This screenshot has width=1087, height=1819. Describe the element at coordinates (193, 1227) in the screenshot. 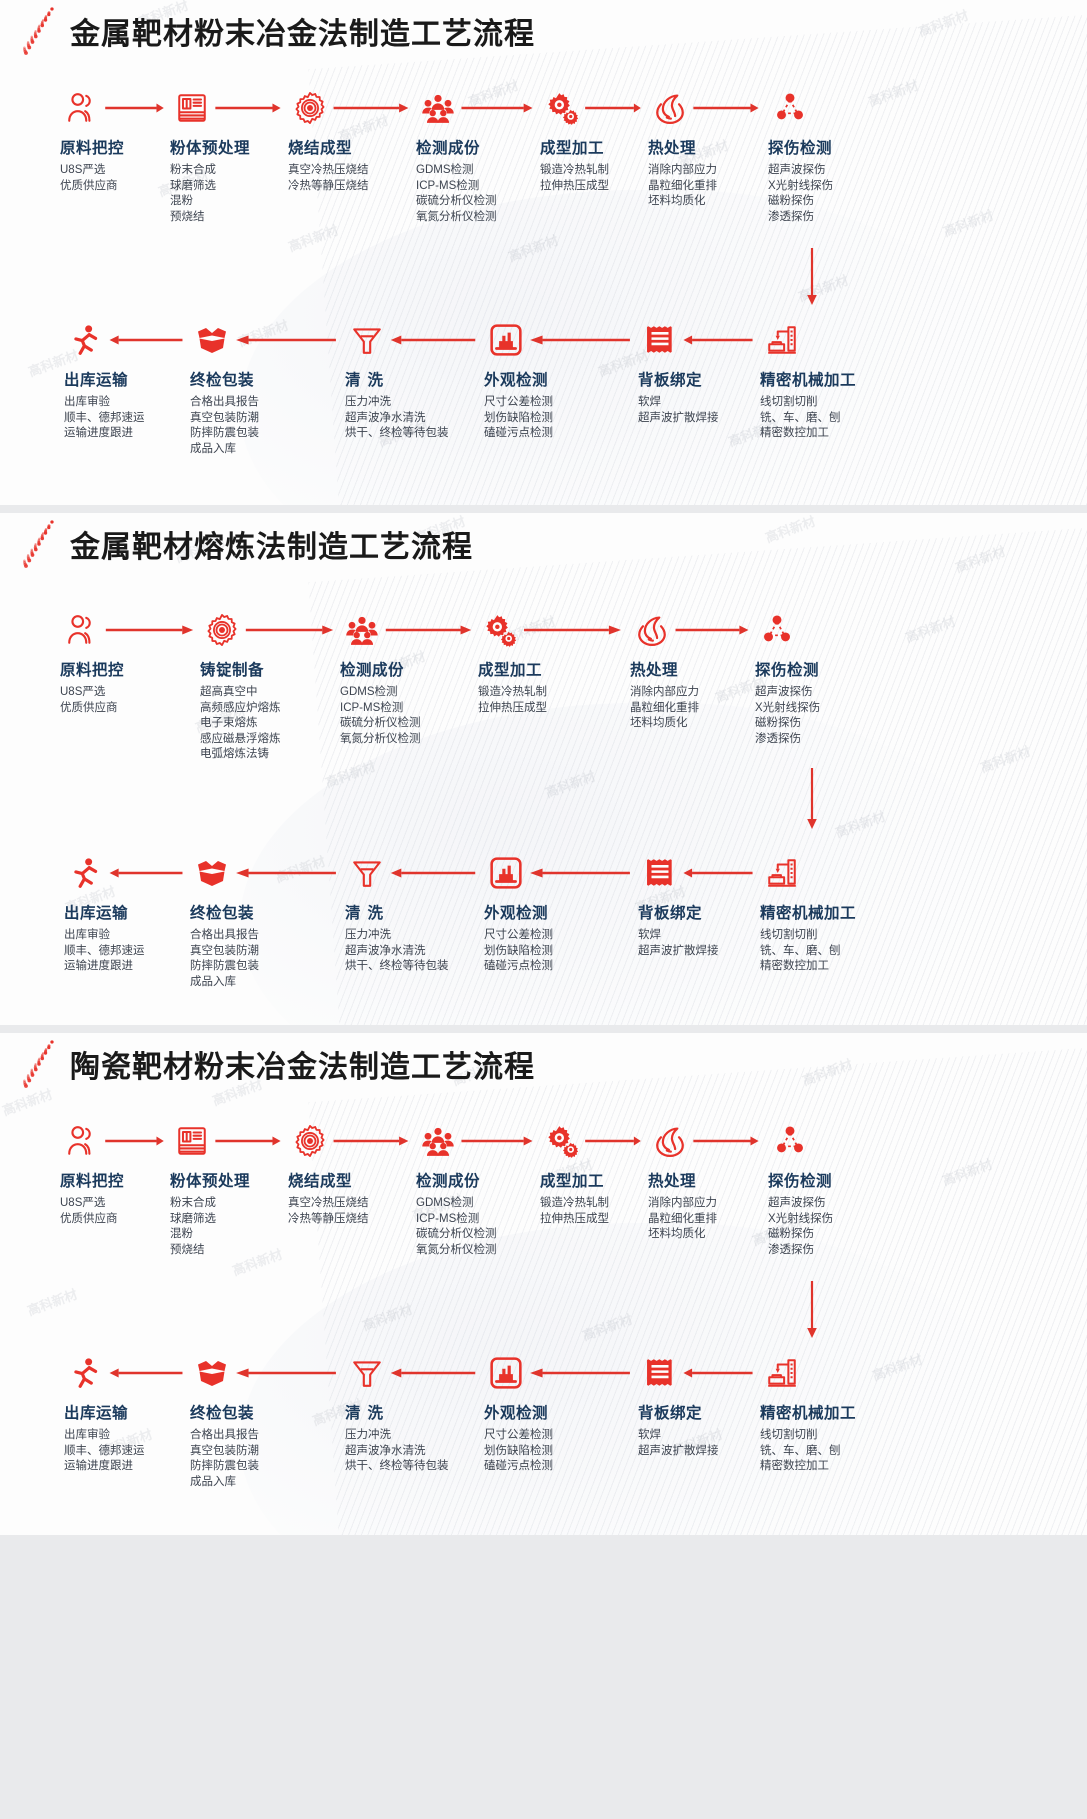

I see `step-details: 粉末合成 球磨筛选 混粉 预烧结` at that location.